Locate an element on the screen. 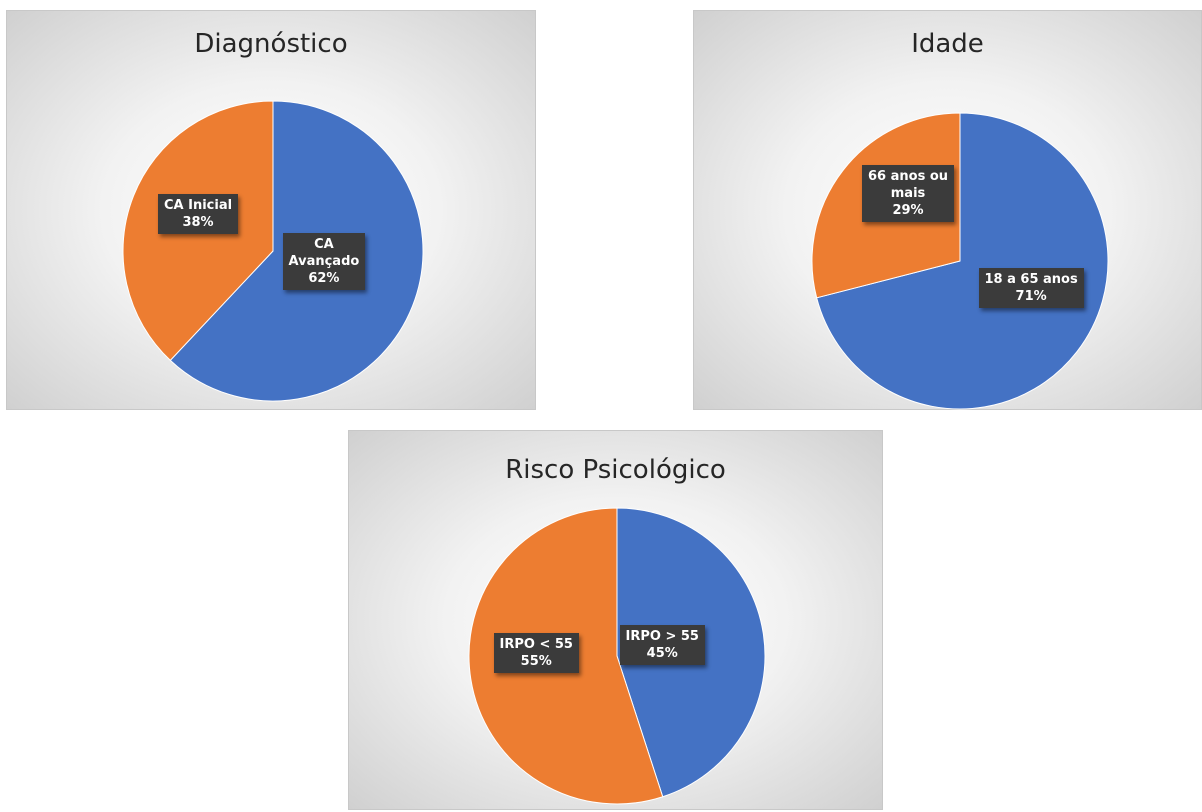 The height and width of the screenshot is (812, 1202). data-label-percent: 29% is located at coordinates (908, 210).